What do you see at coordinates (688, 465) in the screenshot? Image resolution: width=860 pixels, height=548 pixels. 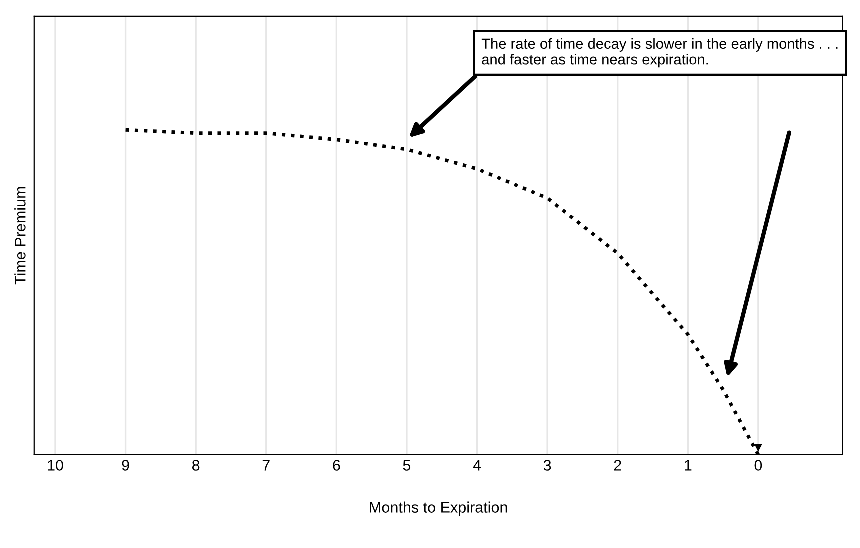 I see `x-tick-label: 1` at bounding box center [688, 465].